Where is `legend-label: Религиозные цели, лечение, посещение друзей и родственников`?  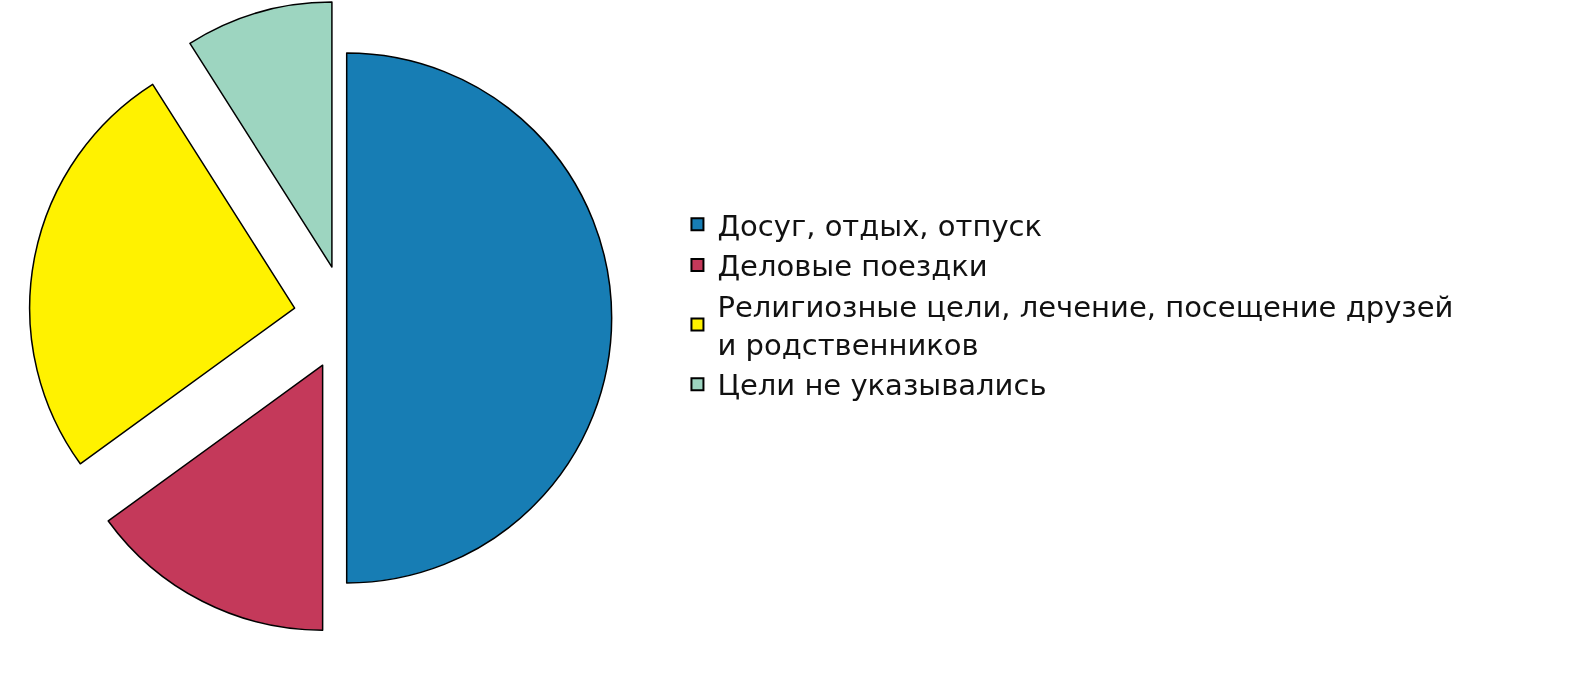
legend-label: Религиозные цели, лечение, посещение друзей и родственников is located at coordinates (1085, 326).